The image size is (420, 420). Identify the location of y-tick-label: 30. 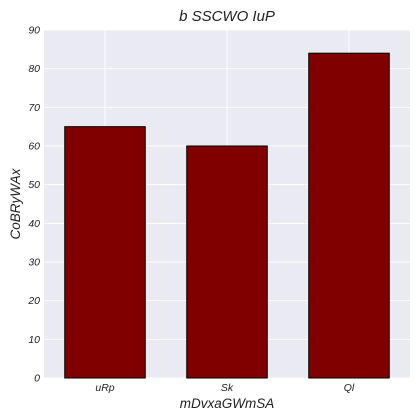
(34, 263).